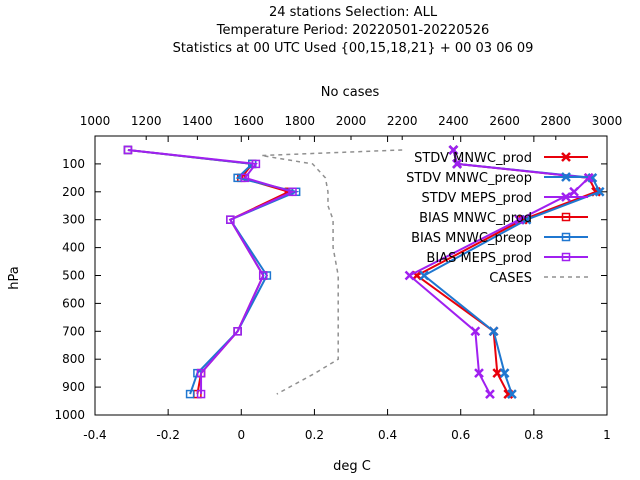 The width and height of the screenshot is (640, 480). Describe the element at coordinates (460, 435) in the screenshot. I see `x-tick-label: 0.6` at that location.